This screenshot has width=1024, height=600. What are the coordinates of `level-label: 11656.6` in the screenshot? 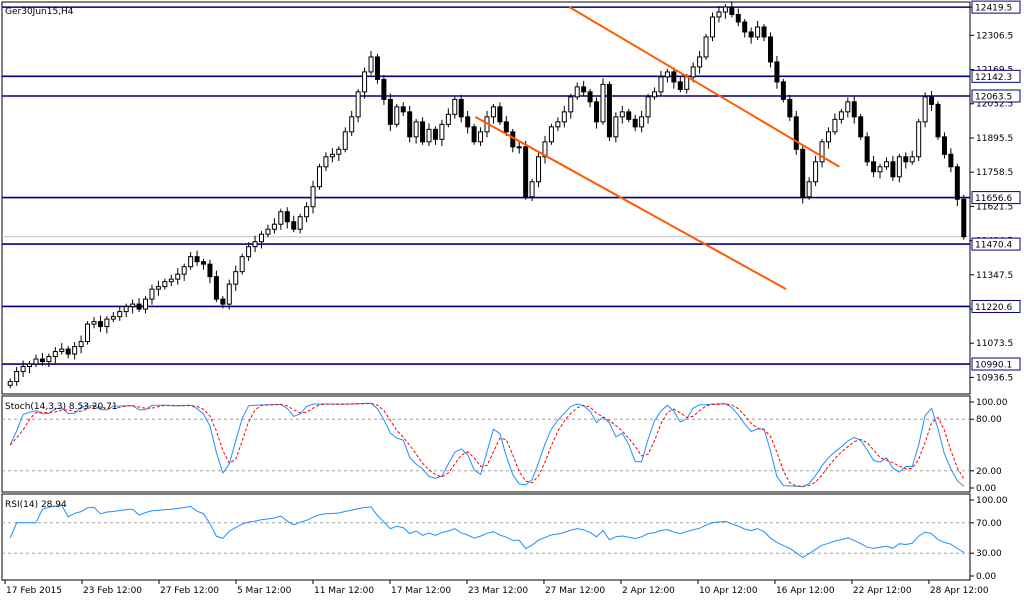 It's located at (993, 199).